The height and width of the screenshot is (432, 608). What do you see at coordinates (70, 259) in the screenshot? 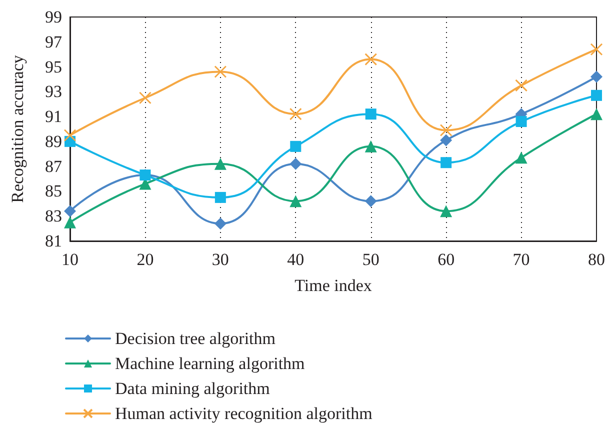
I see `x-tick-label: 10` at bounding box center [70, 259].